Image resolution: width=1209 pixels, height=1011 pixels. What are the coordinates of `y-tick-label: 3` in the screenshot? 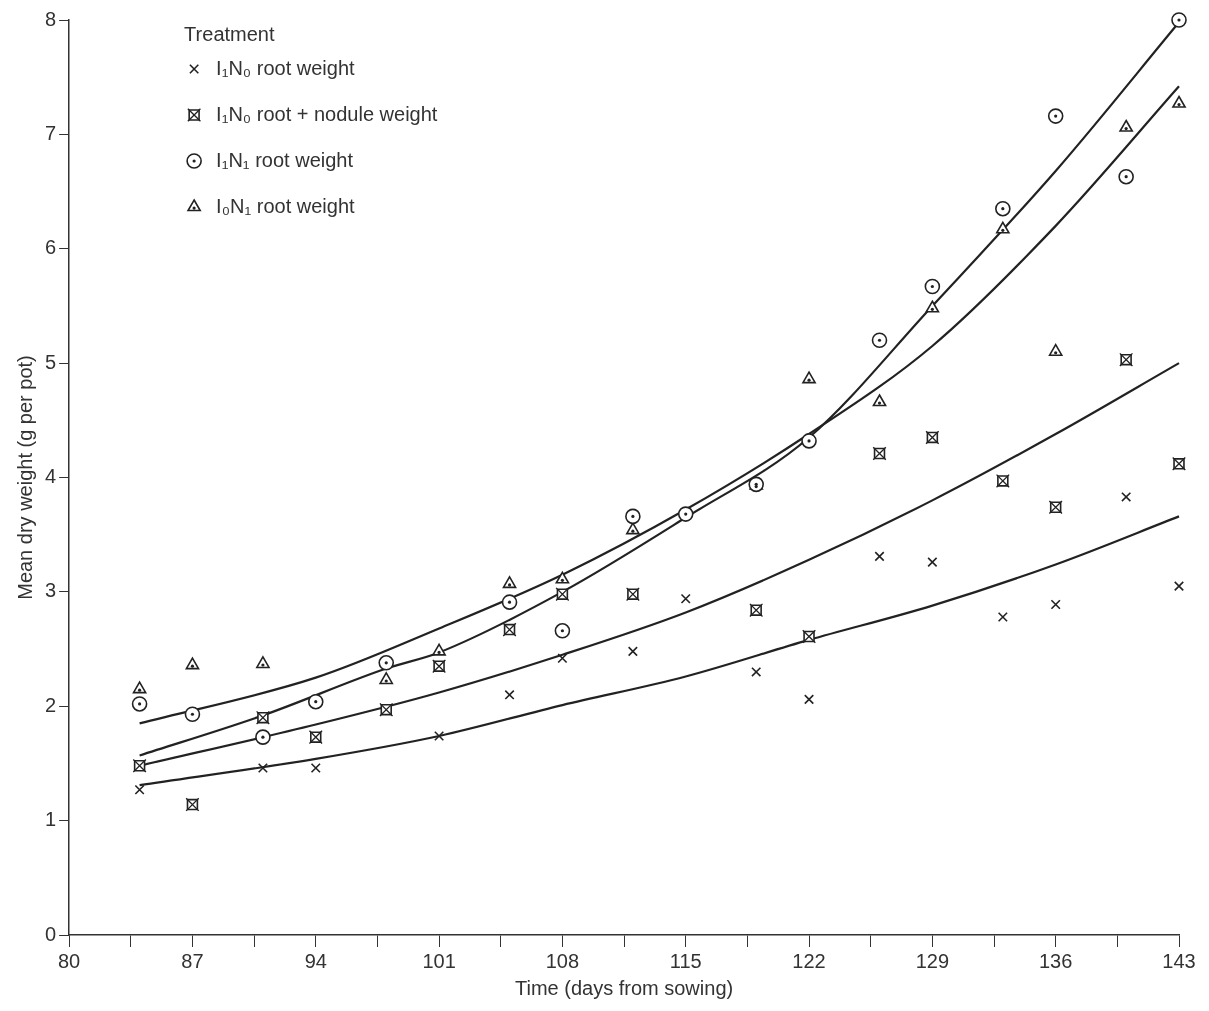 It's located at (51, 590).